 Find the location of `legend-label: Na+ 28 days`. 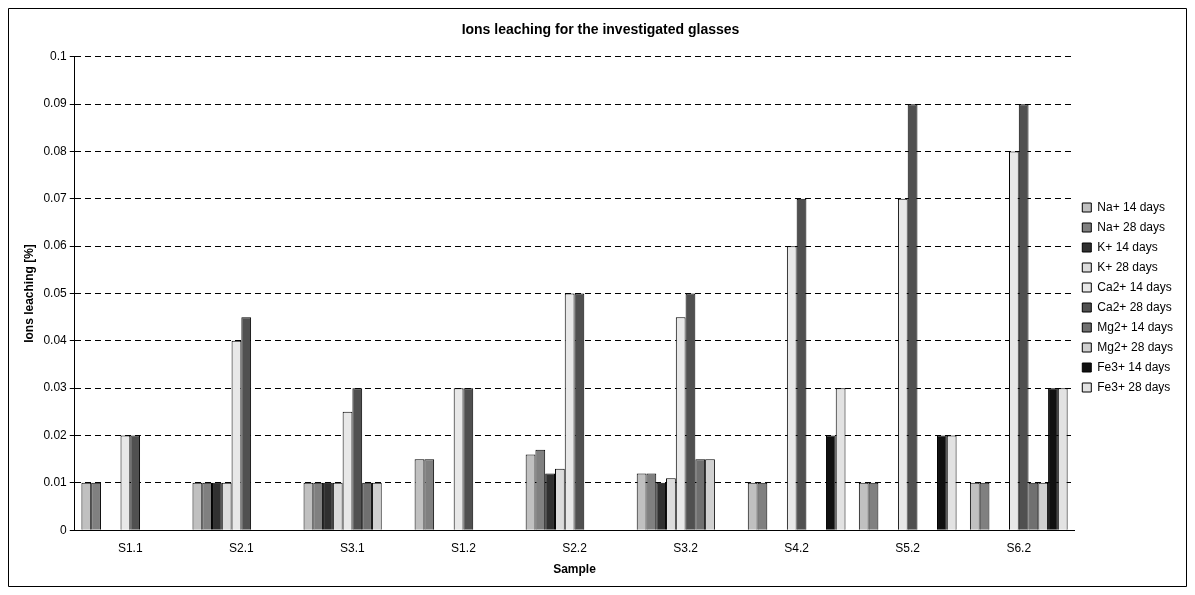

legend-label: Na+ 28 days is located at coordinates (1131, 226).